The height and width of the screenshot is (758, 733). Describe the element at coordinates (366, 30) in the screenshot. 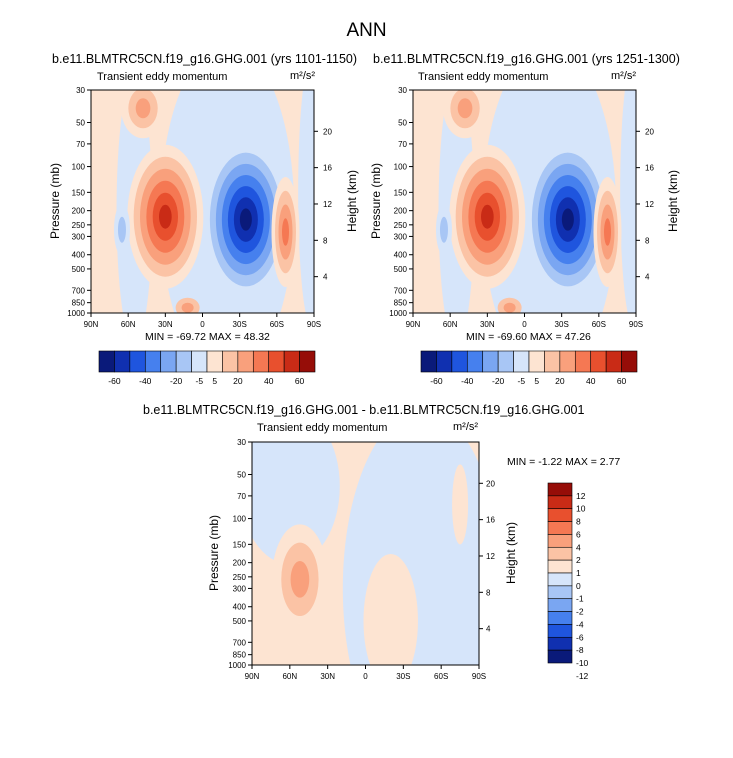

I see `figure-title: ANN` at that location.